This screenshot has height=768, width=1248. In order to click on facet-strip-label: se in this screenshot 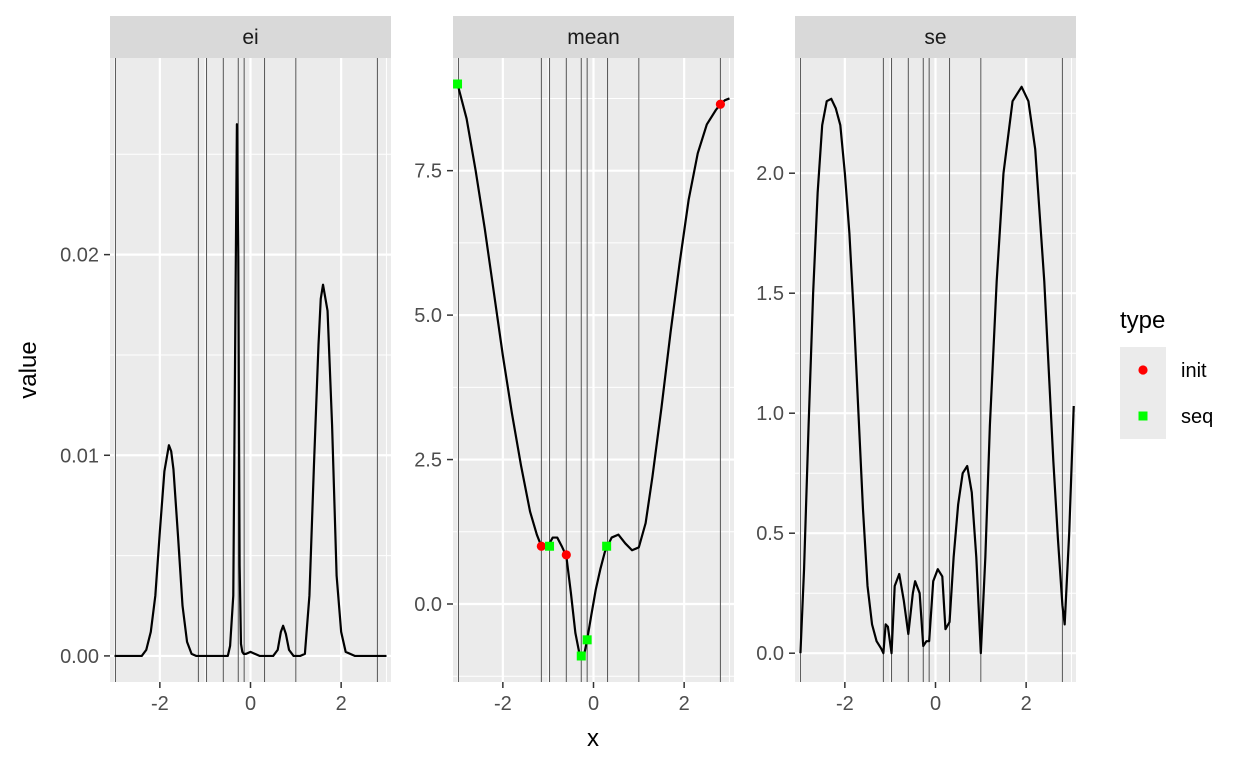, I will do `click(935, 37)`.